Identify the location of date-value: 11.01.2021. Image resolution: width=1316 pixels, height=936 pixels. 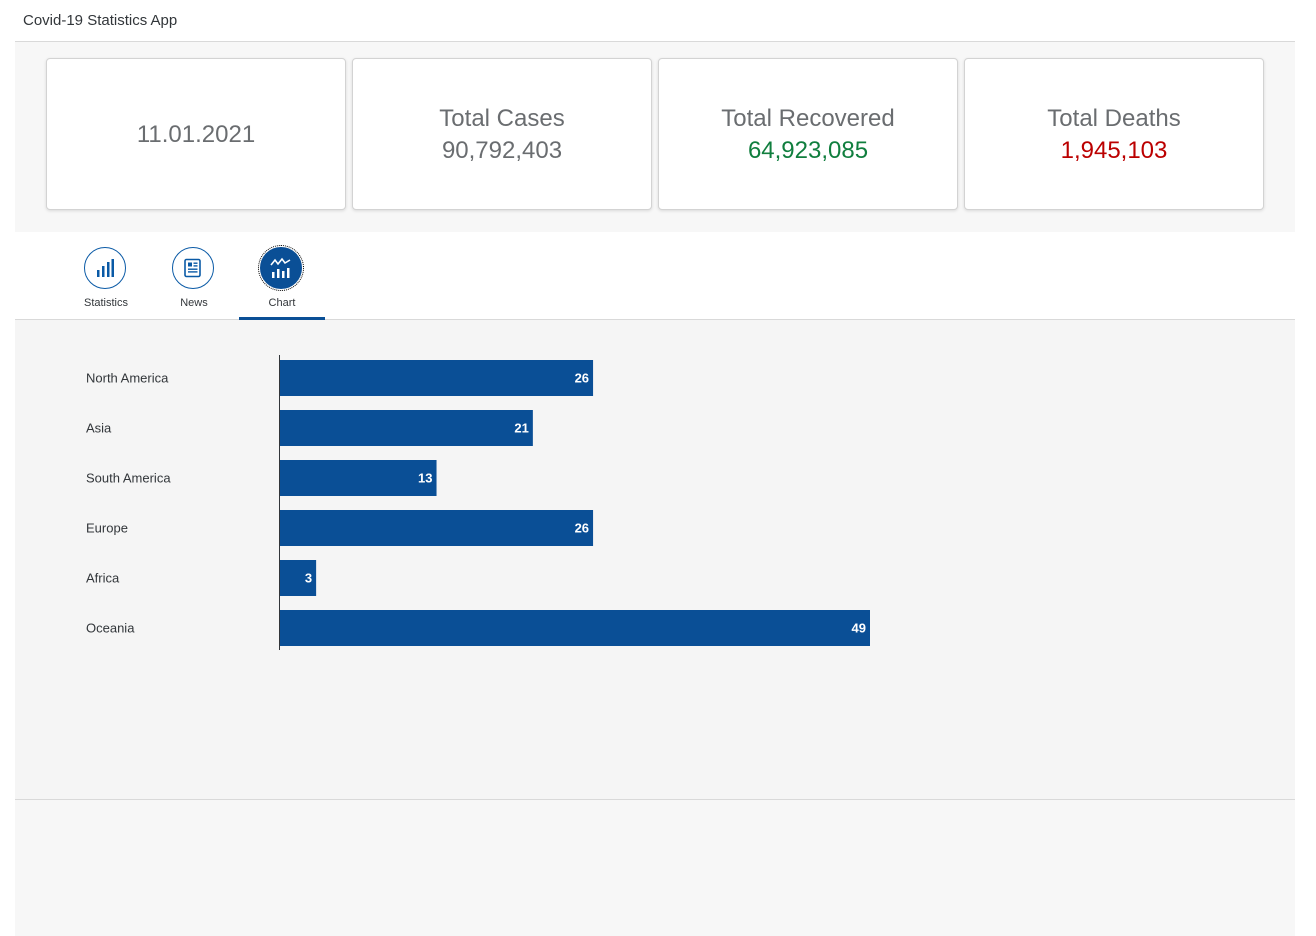
(196, 134).